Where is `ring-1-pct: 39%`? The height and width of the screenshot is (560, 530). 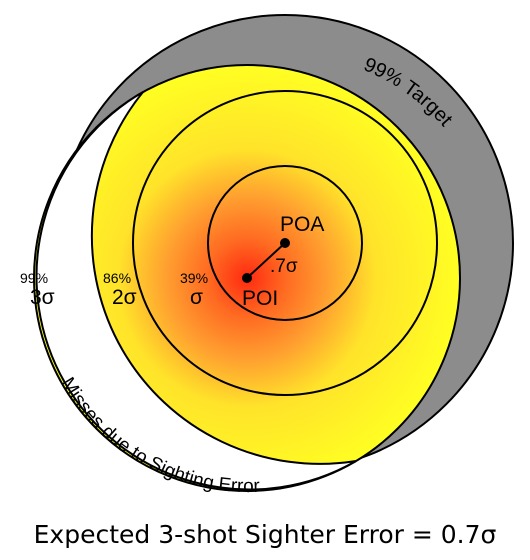
ring-1-pct: 39% is located at coordinates (194, 278).